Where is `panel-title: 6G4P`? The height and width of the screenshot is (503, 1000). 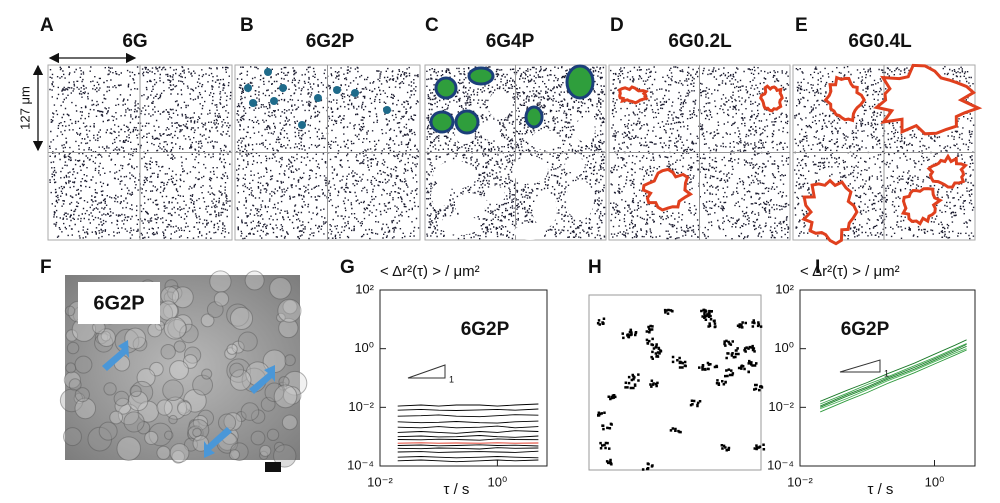
panel-title: 6G4P is located at coordinates (510, 41).